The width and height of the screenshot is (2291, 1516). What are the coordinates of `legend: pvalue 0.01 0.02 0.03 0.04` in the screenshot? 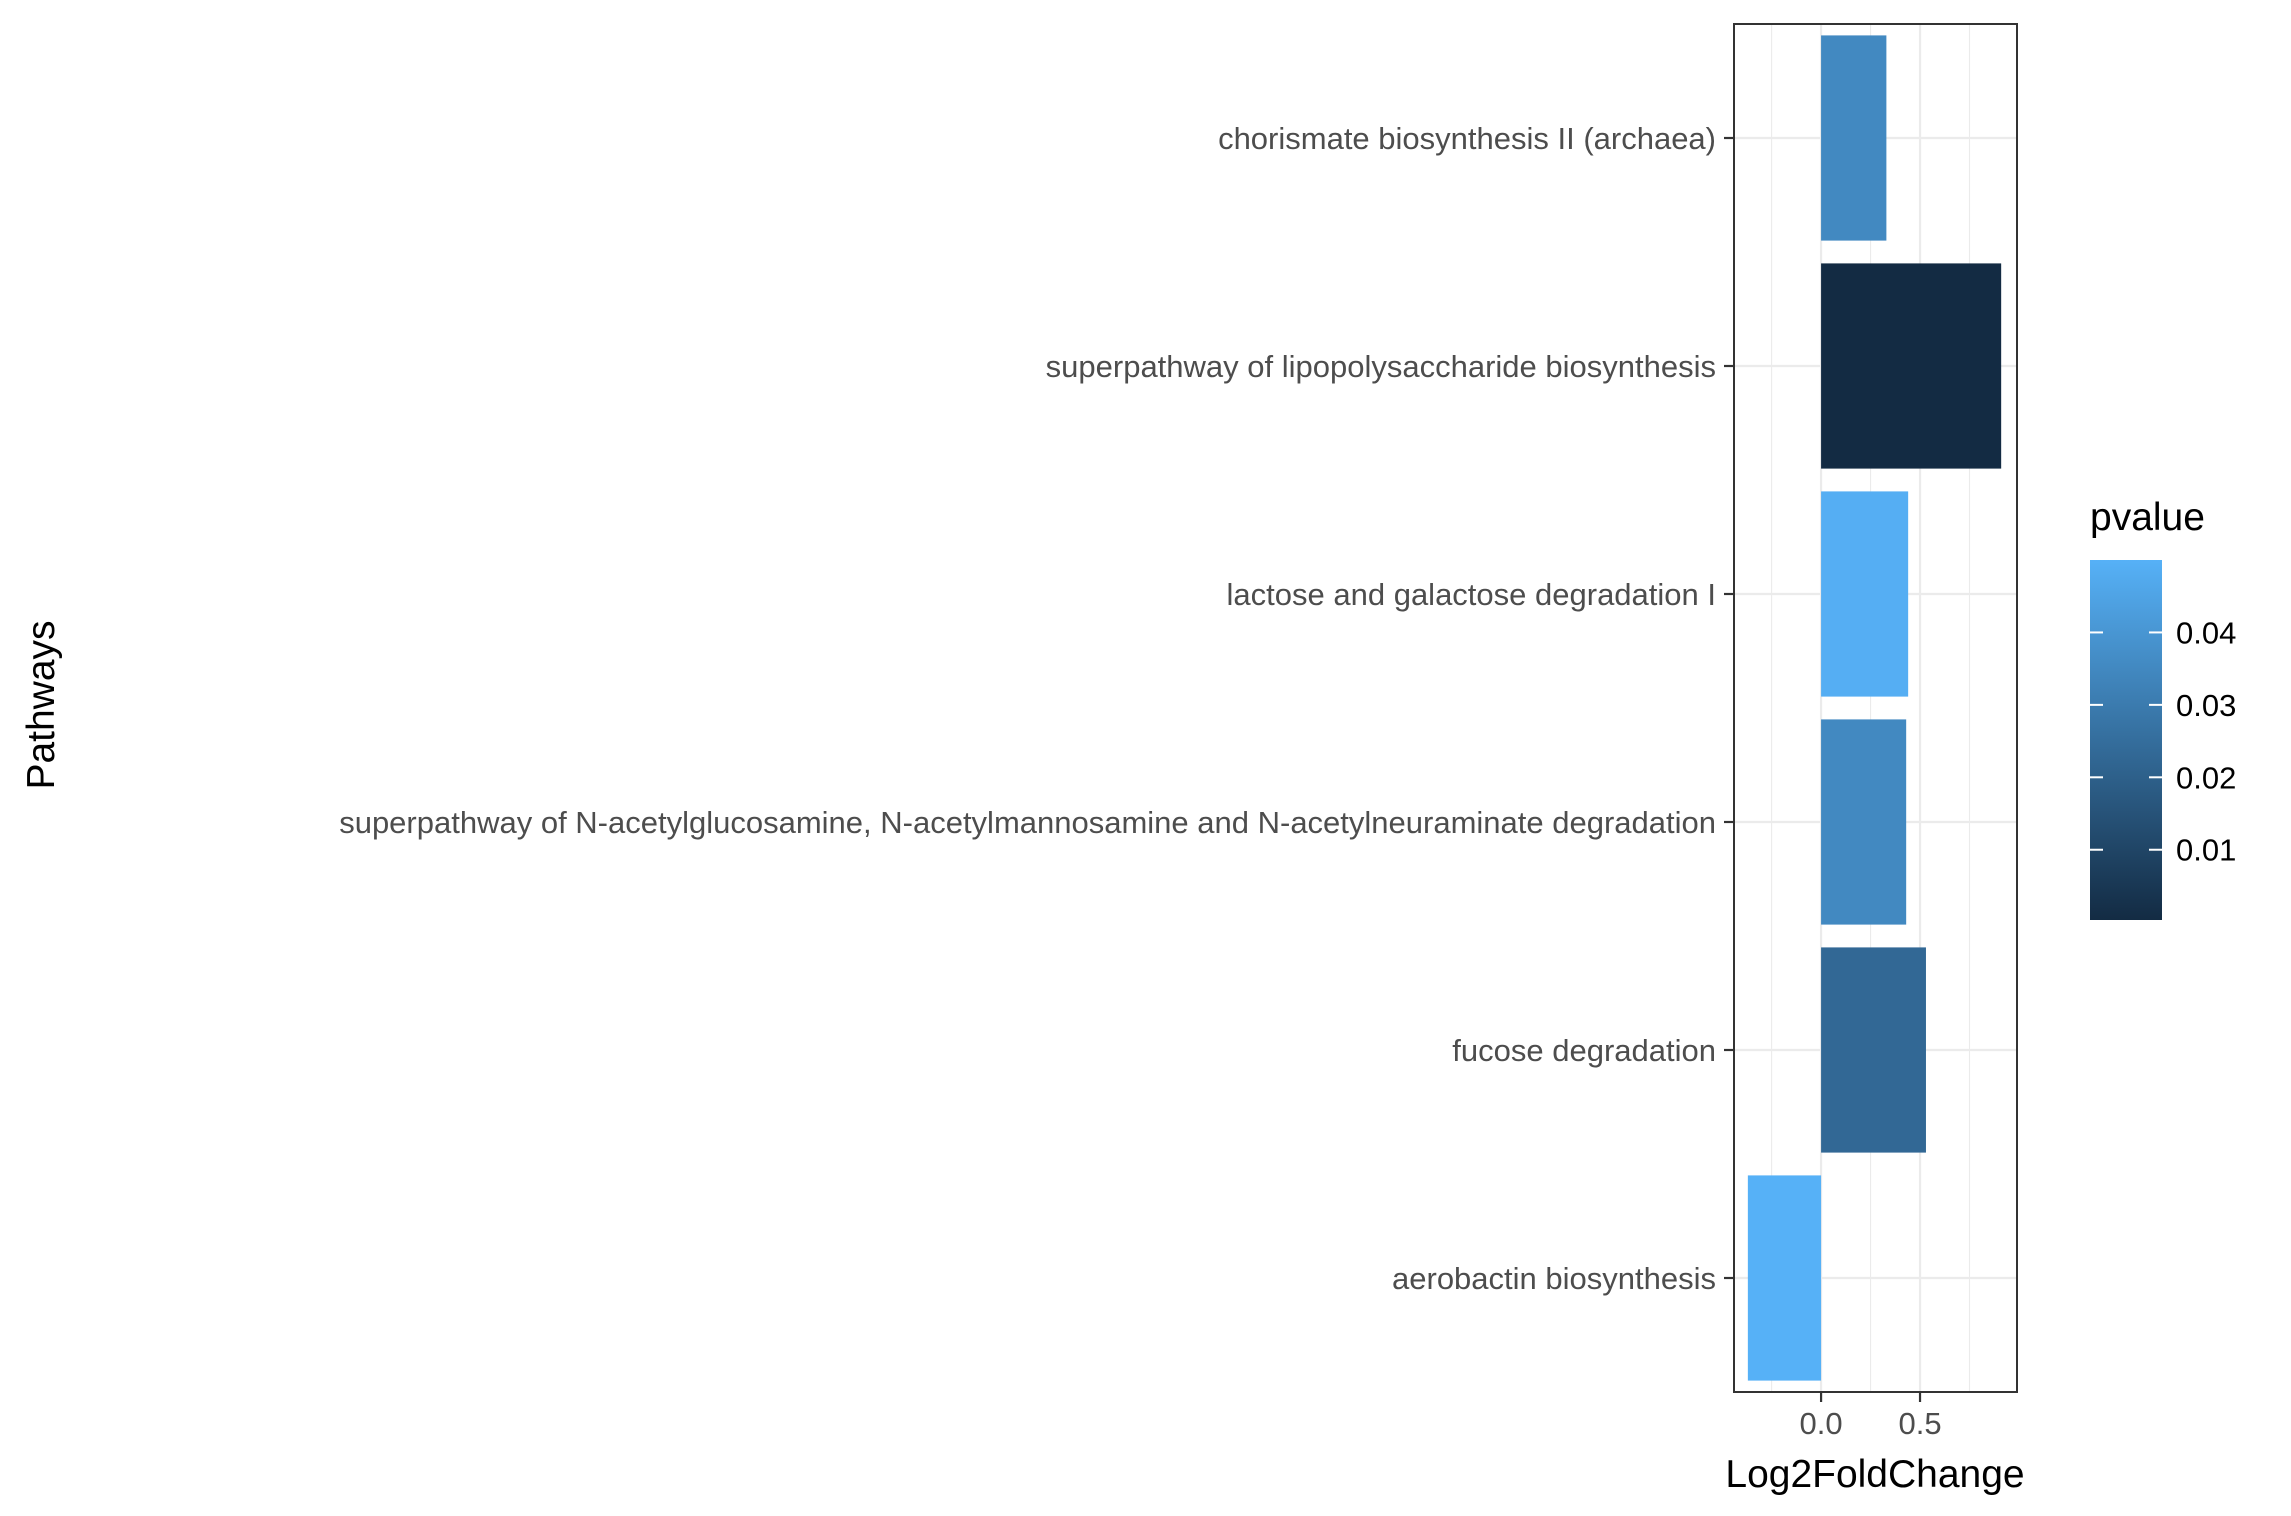 It's located at (2163, 708).